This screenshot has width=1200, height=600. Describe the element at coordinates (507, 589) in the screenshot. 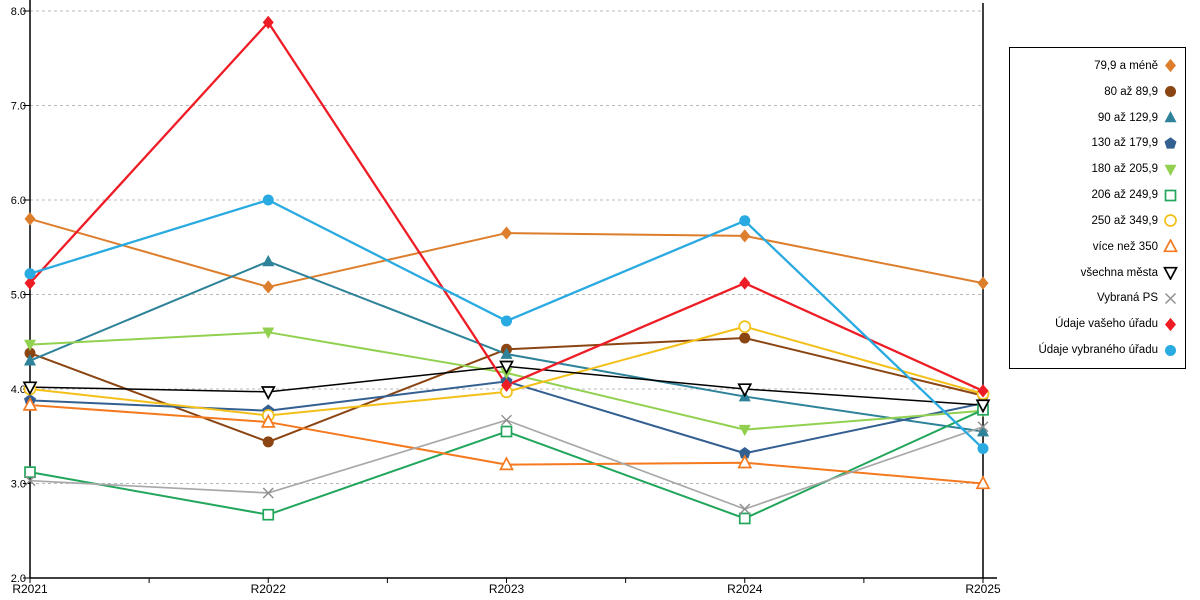

I see `x-tick-label: R2023` at that location.